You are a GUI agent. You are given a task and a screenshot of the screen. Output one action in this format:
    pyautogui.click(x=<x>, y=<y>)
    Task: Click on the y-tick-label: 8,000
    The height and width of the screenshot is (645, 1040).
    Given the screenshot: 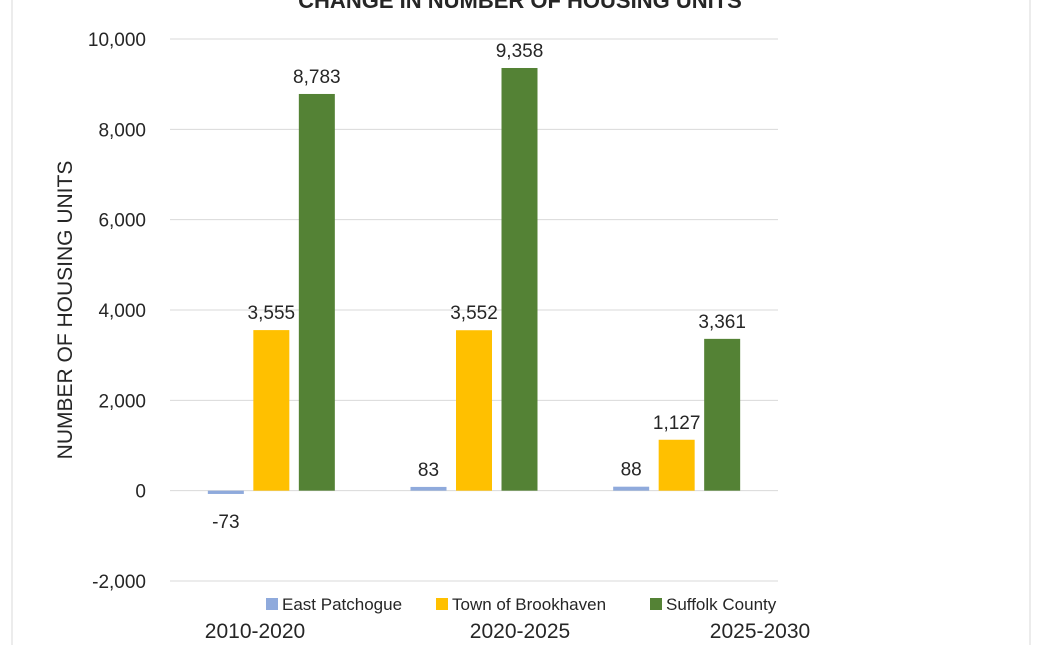 What is the action you would take?
    pyautogui.click(x=122, y=130)
    